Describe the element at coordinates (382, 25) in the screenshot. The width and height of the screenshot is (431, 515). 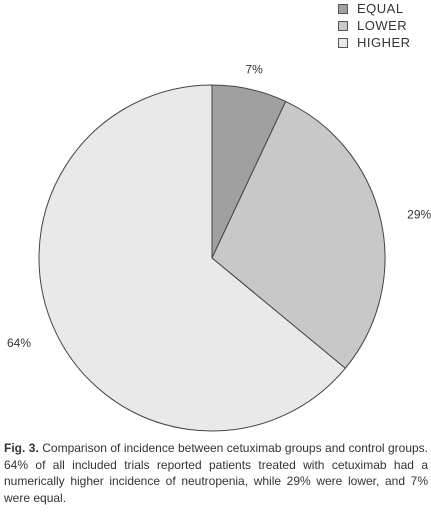
I see `legend-label: LOWER` at that location.